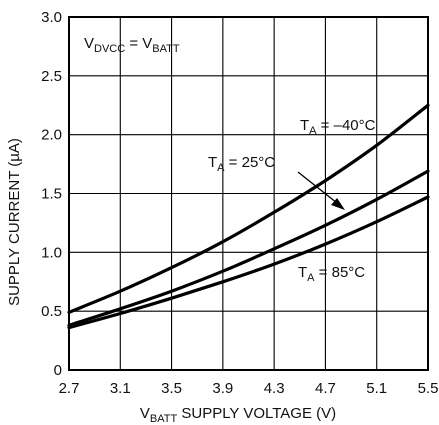 The height and width of the screenshot is (425, 439). I want to click on x-tick-label: 3.1, so click(120, 388).